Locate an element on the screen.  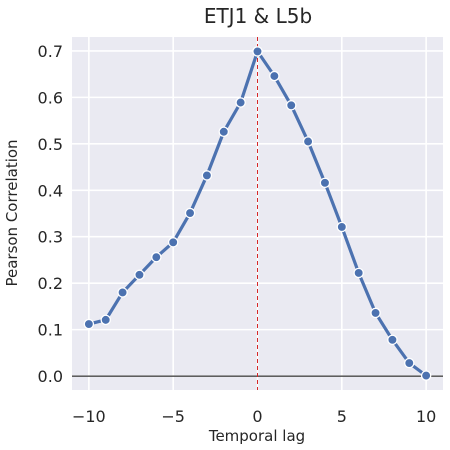
x-axis-ticks: −10 −5 0 5 10 is located at coordinates (254, 416).